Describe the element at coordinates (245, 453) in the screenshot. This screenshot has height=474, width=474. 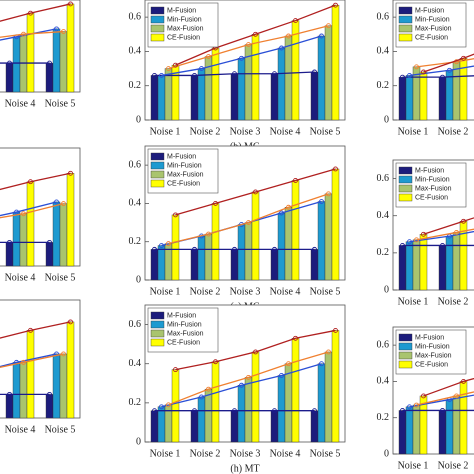
I see `x-tick-label: Noise 3` at that location.